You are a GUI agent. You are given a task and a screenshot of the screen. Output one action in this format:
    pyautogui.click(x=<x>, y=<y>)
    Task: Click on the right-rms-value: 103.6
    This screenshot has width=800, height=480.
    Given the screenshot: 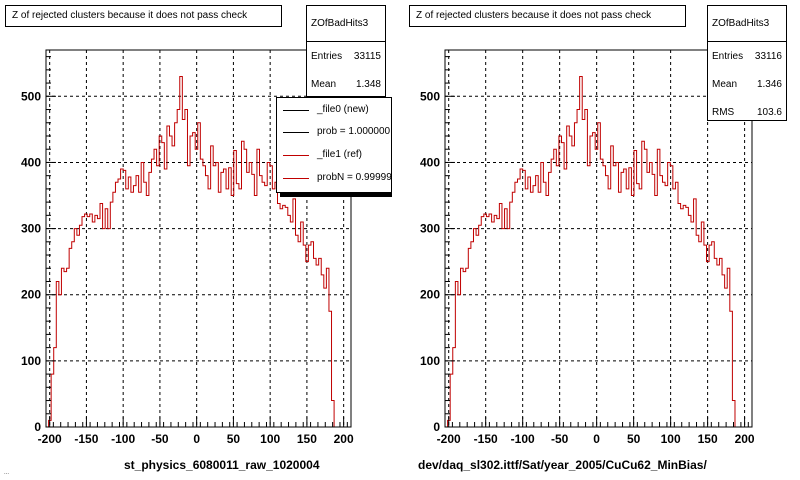 What is the action you would take?
    pyautogui.click(x=769, y=112)
    